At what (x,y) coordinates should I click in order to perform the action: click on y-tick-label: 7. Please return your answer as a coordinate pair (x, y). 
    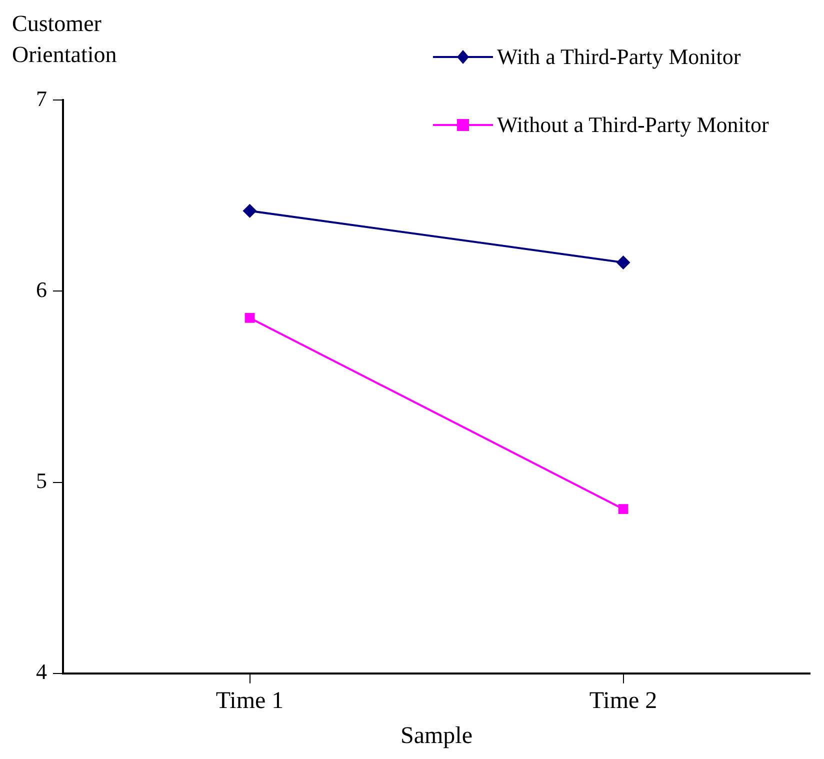
    Looking at the image, I should click on (41, 98).